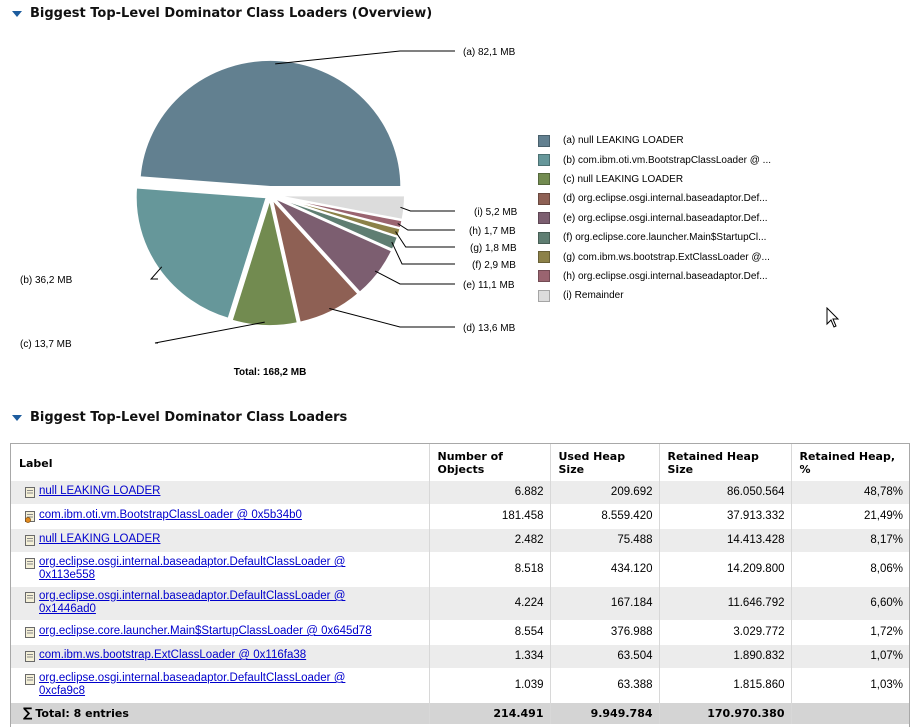 The width and height of the screenshot is (916, 727). What do you see at coordinates (489, 328) in the screenshot?
I see `slice-label: (d) 13,6 MB` at bounding box center [489, 328].